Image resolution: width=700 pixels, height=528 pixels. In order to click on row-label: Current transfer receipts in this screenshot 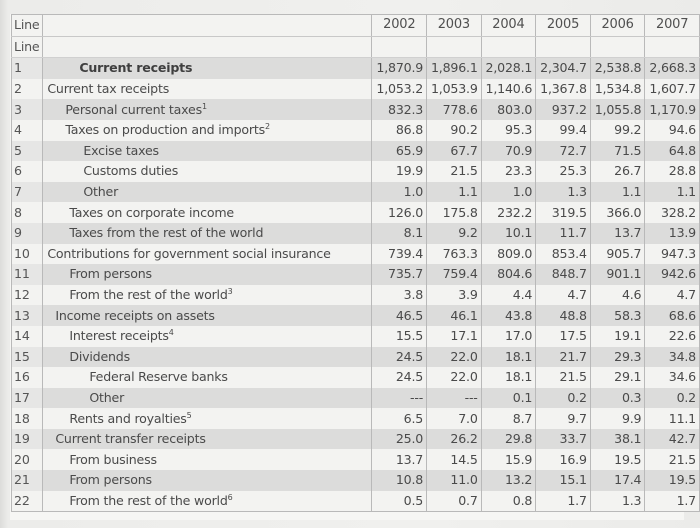, I will do `click(207, 439)`.